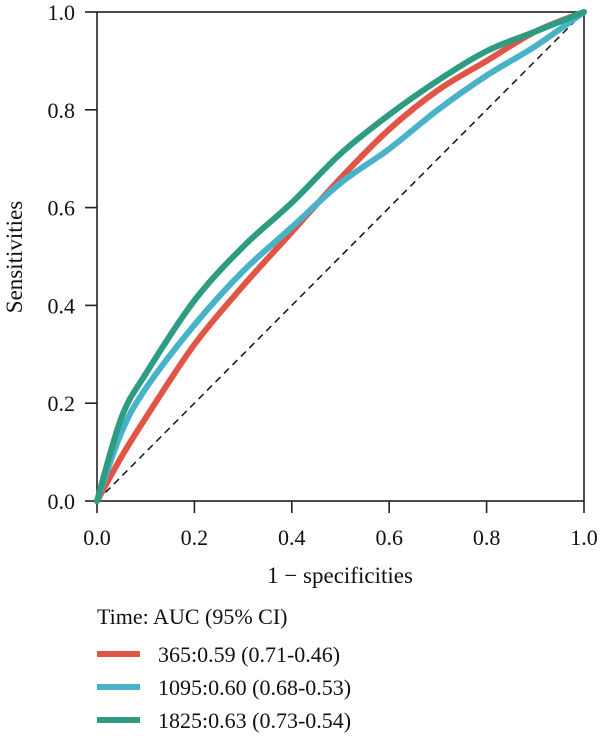 This screenshot has width=600, height=736. What do you see at coordinates (487, 537) in the screenshot?
I see `x-tick-label: 0.8` at bounding box center [487, 537].